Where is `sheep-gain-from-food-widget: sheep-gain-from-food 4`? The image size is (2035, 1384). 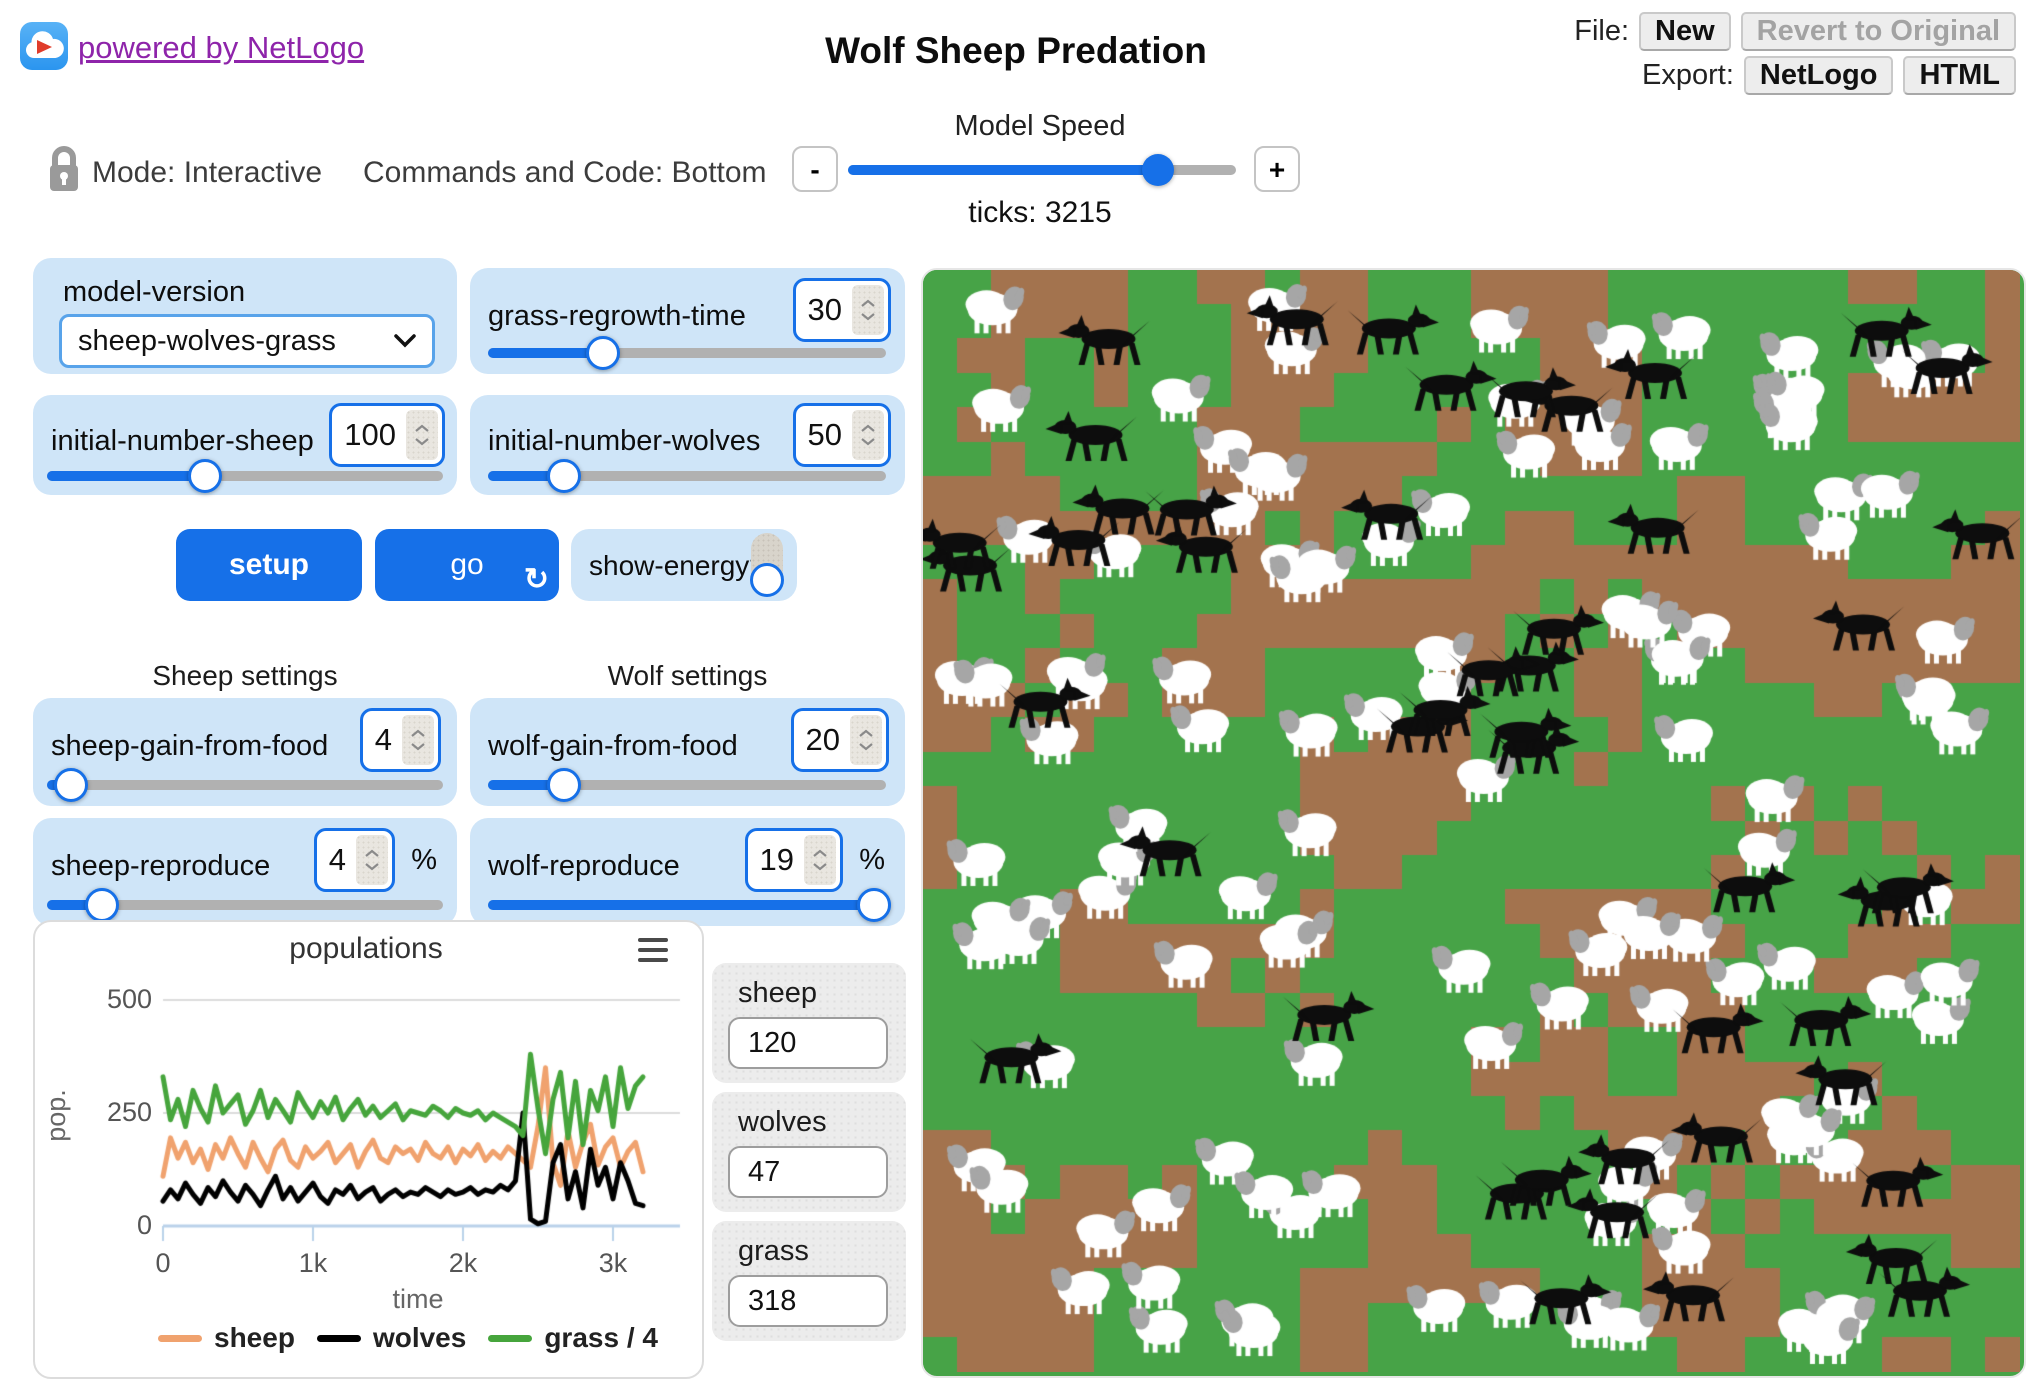 sheep-gain-from-food-widget: sheep-gain-from-food 4 is located at coordinates (245, 752).